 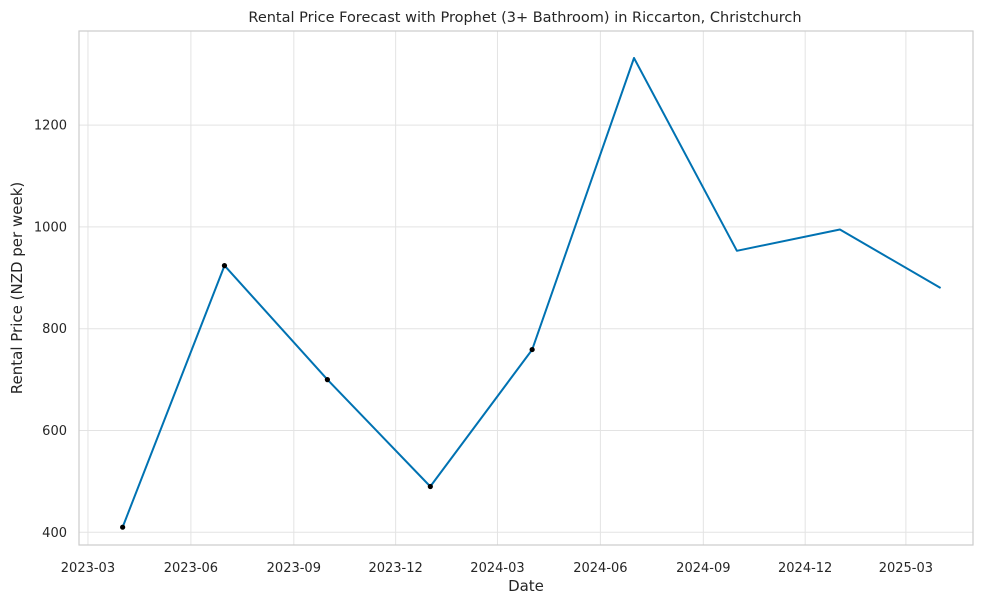 I want to click on x-tick-label: 2023-03, so click(x=88, y=568).